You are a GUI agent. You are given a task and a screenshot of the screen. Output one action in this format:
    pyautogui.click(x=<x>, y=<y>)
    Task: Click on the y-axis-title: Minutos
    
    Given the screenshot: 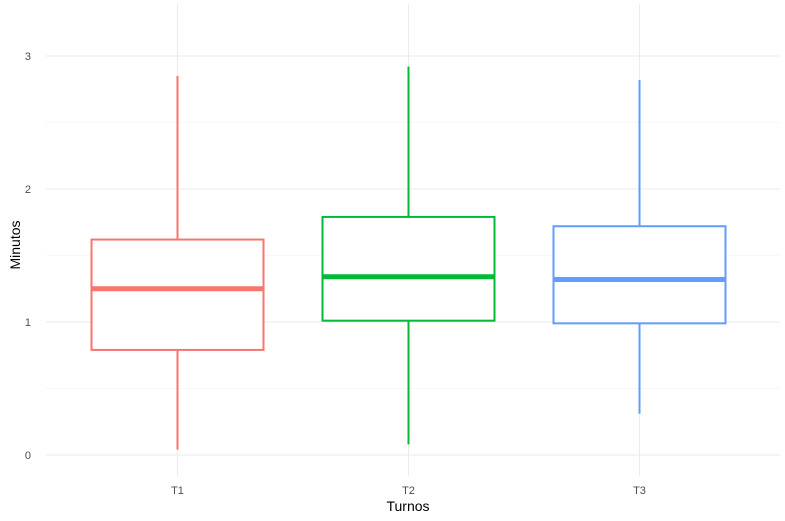 What is the action you would take?
    pyautogui.click(x=15, y=244)
    